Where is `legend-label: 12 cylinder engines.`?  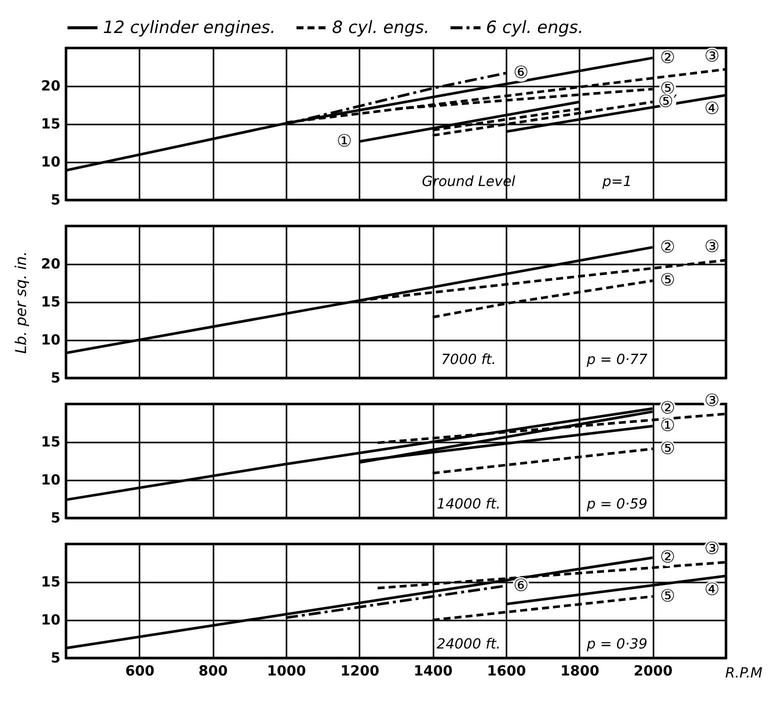
legend-label: 12 cylinder engines. is located at coordinates (189, 28).